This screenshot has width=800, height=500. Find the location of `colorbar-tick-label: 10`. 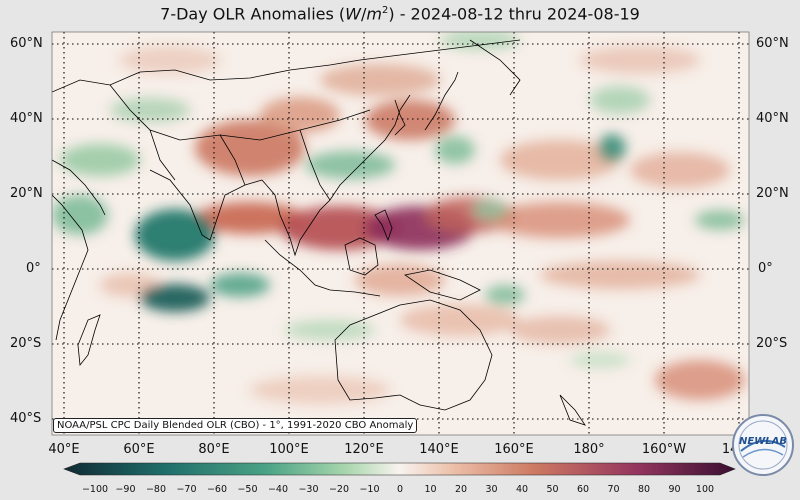

colorbar-tick-label: 10 is located at coordinates (430, 489).